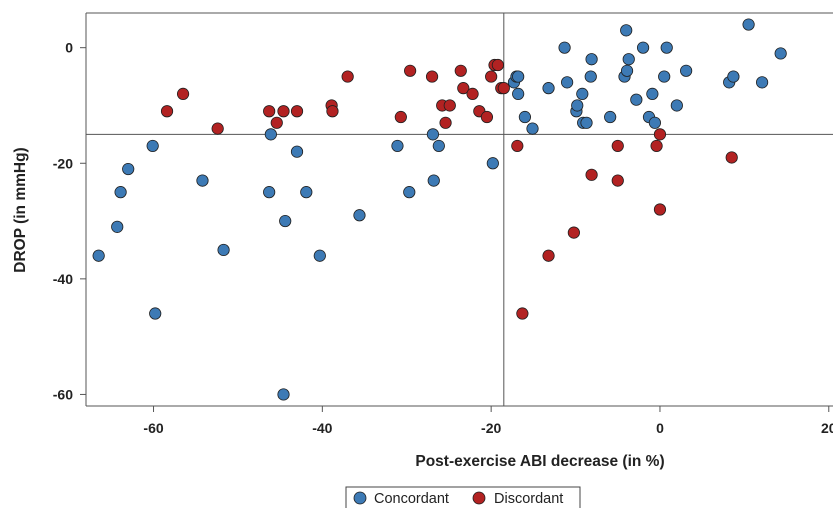 This screenshot has height=508, width=833. What do you see at coordinates (322, 428) in the screenshot?
I see `x-tick-label: -40` at bounding box center [322, 428].